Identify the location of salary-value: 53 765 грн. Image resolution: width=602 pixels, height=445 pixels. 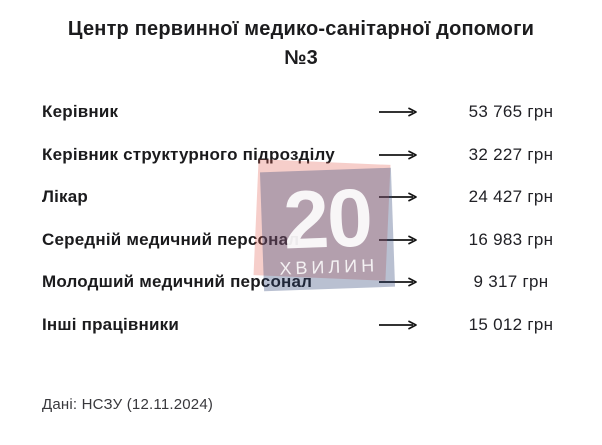
(511, 112).